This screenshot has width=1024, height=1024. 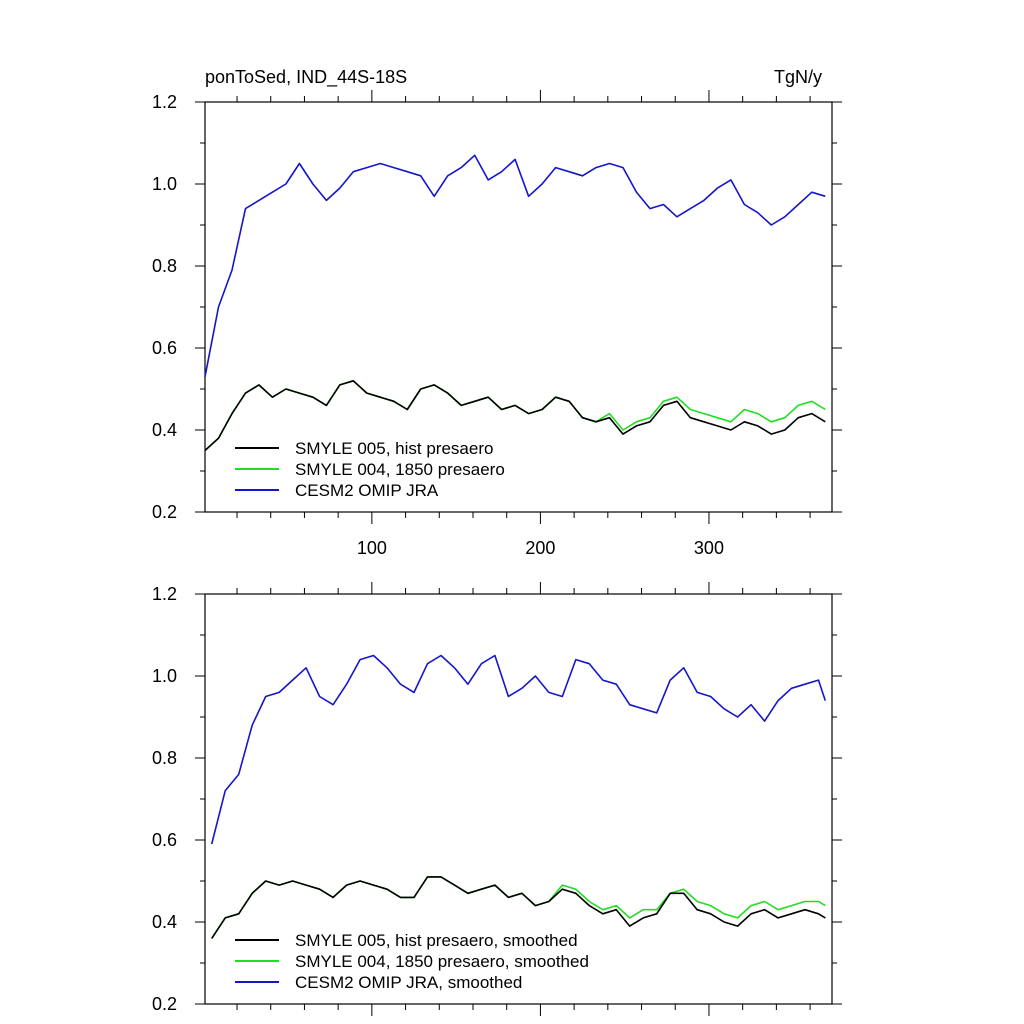 What do you see at coordinates (442, 961) in the screenshot?
I see `legend-label-smyle004: SMYLE 004, 1850 presaero, smoothed` at bounding box center [442, 961].